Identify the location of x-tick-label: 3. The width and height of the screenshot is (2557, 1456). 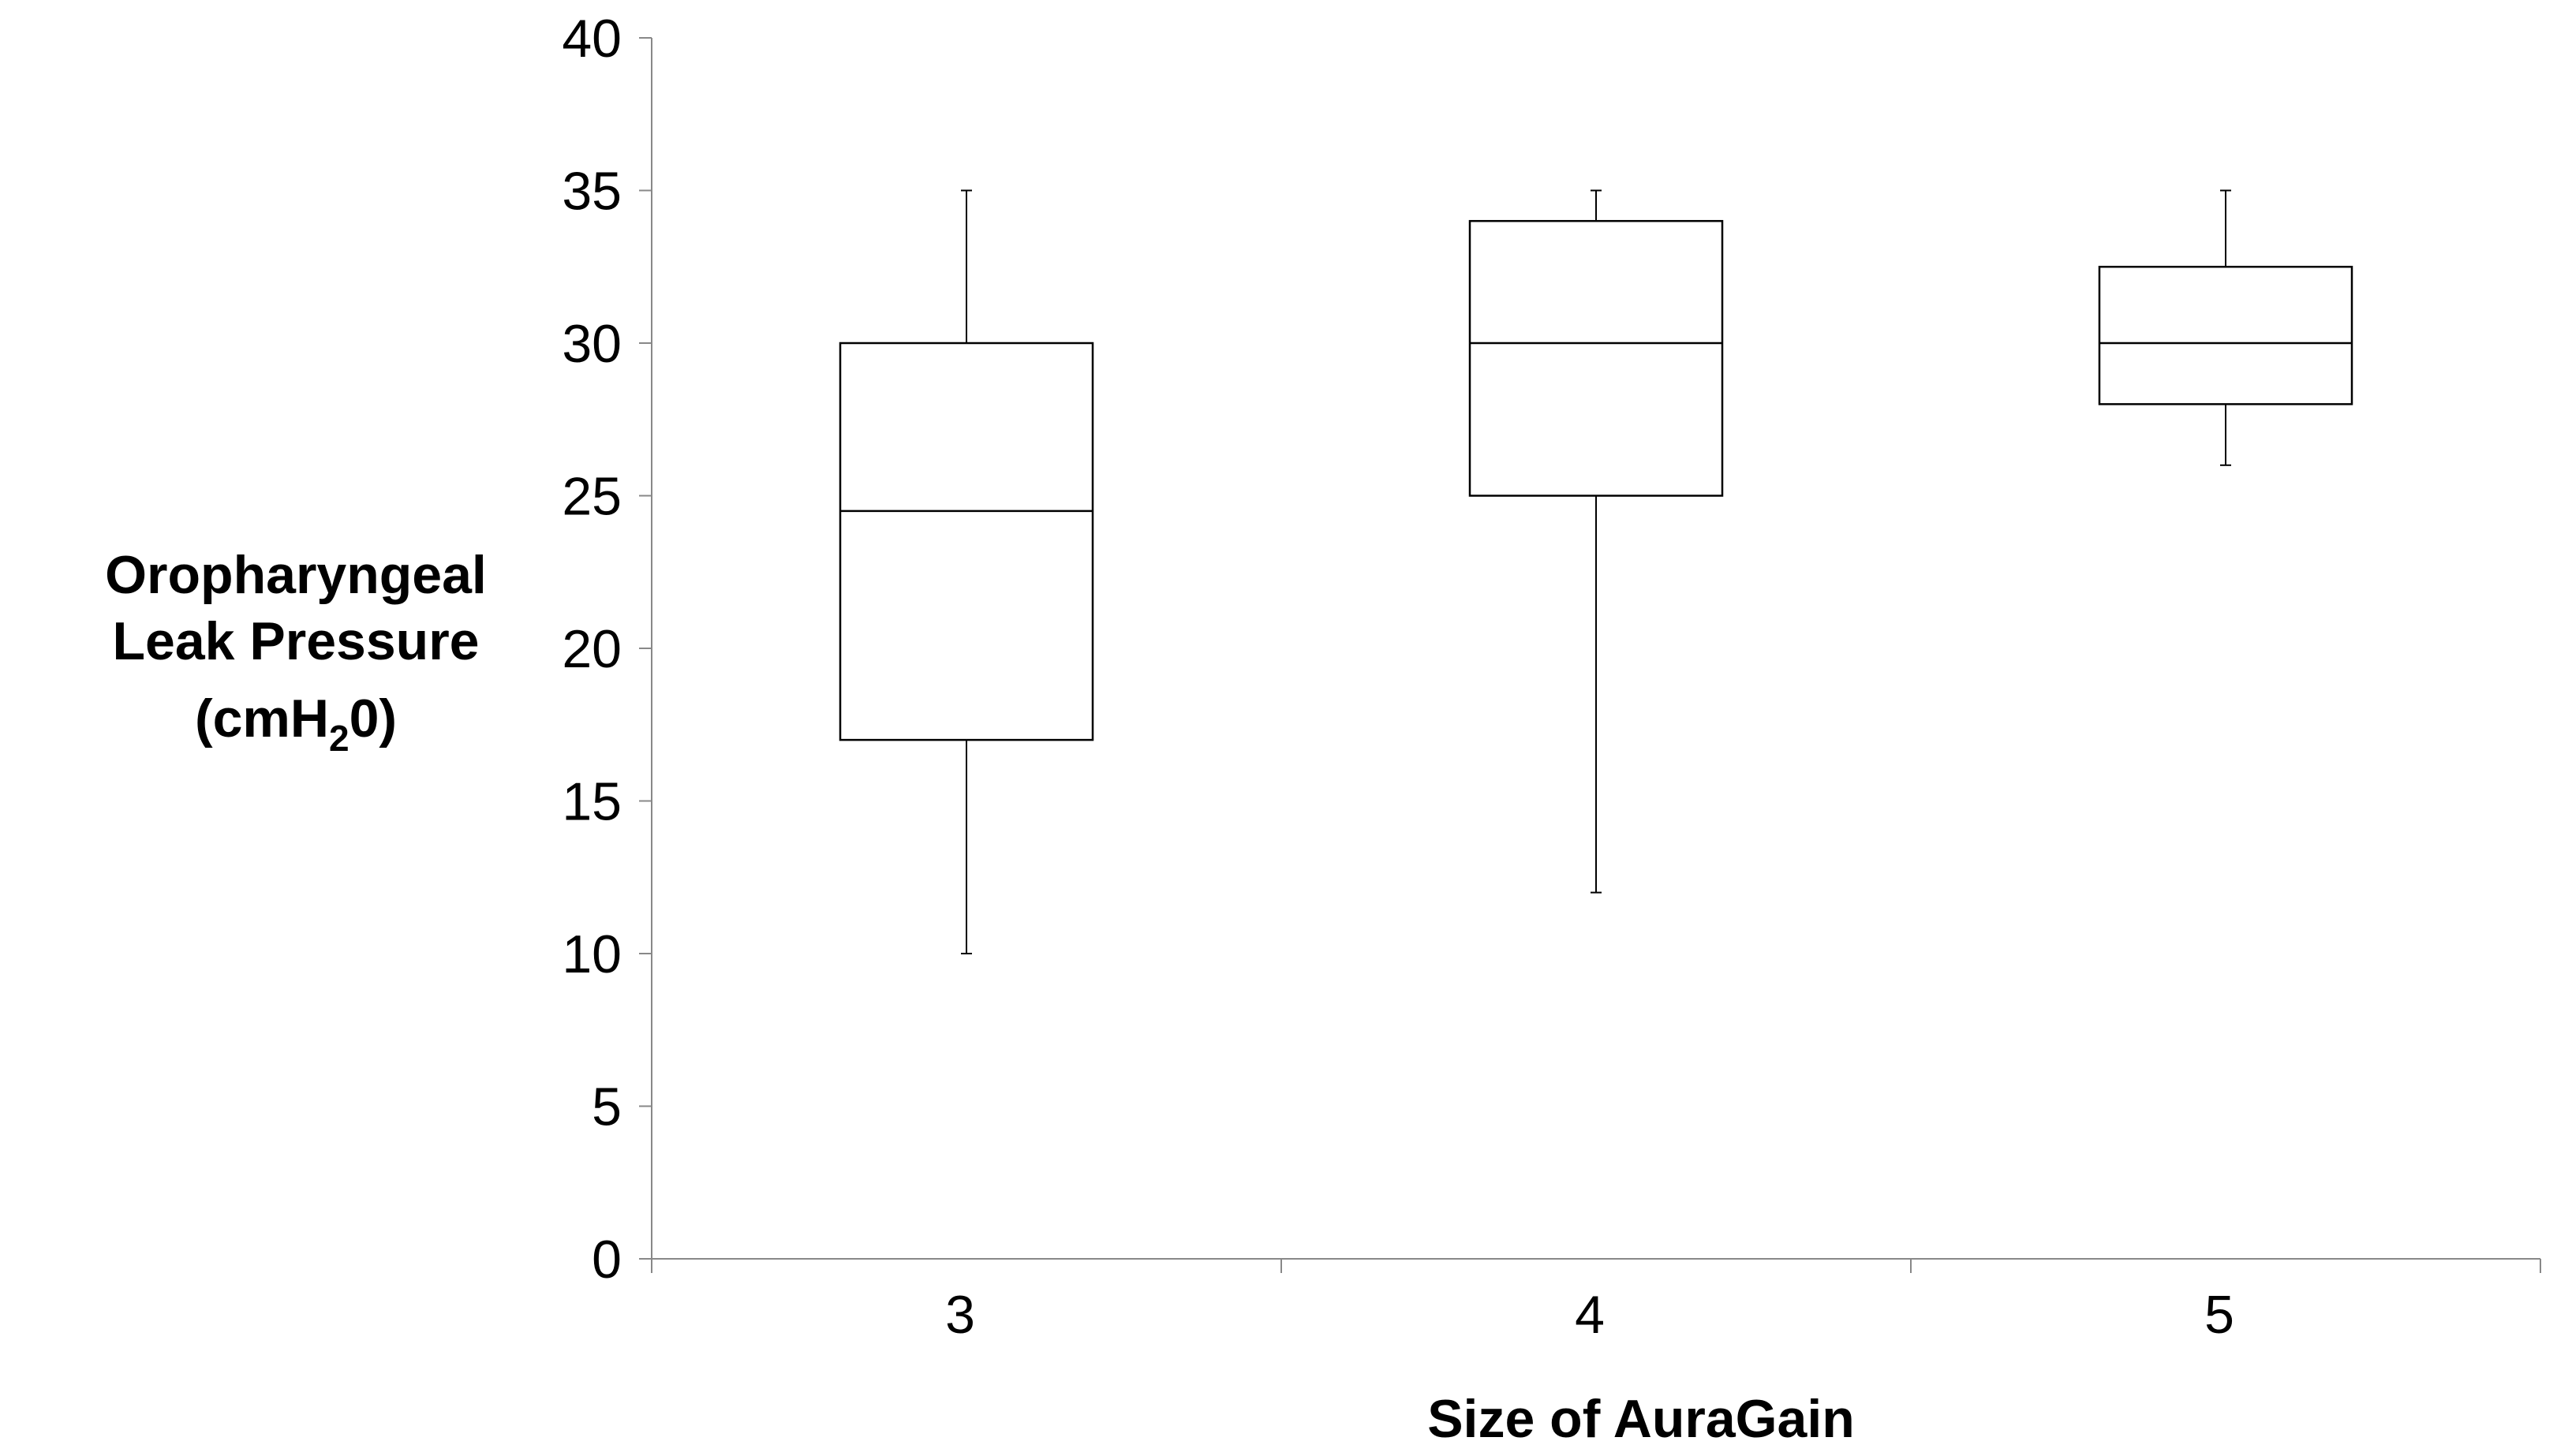
(960, 1315).